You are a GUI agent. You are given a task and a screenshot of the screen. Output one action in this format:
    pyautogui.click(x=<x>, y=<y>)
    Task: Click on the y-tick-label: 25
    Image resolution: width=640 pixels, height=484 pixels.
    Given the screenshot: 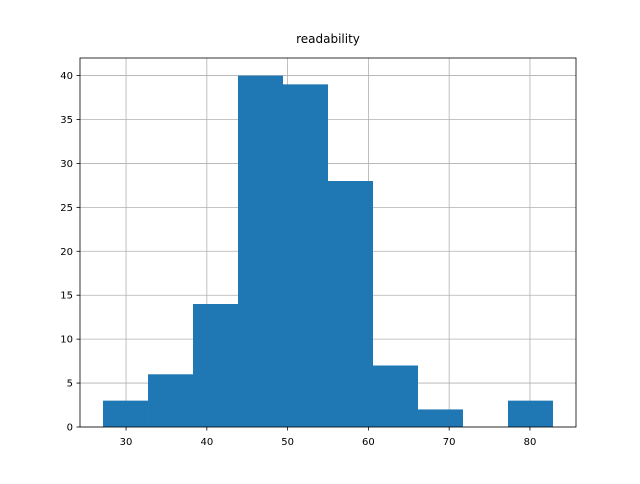 What is the action you would take?
    pyautogui.click(x=66, y=208)
    